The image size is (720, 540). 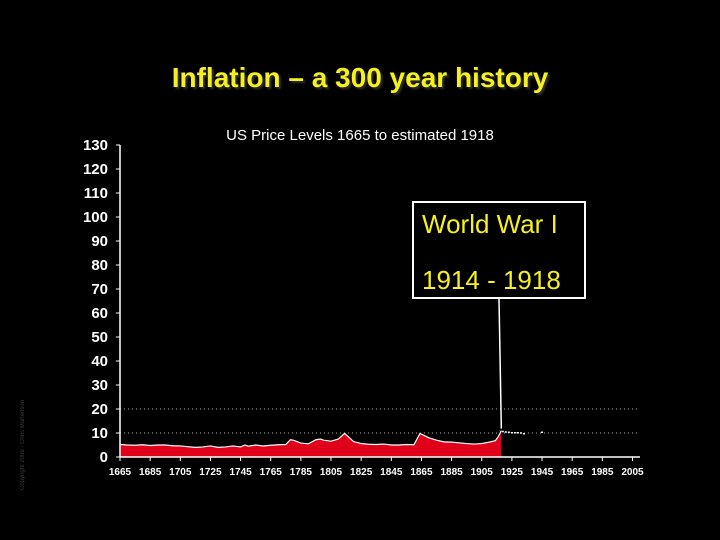 I want to click on callout-line-1: World War I, so click(x=490, y=224).